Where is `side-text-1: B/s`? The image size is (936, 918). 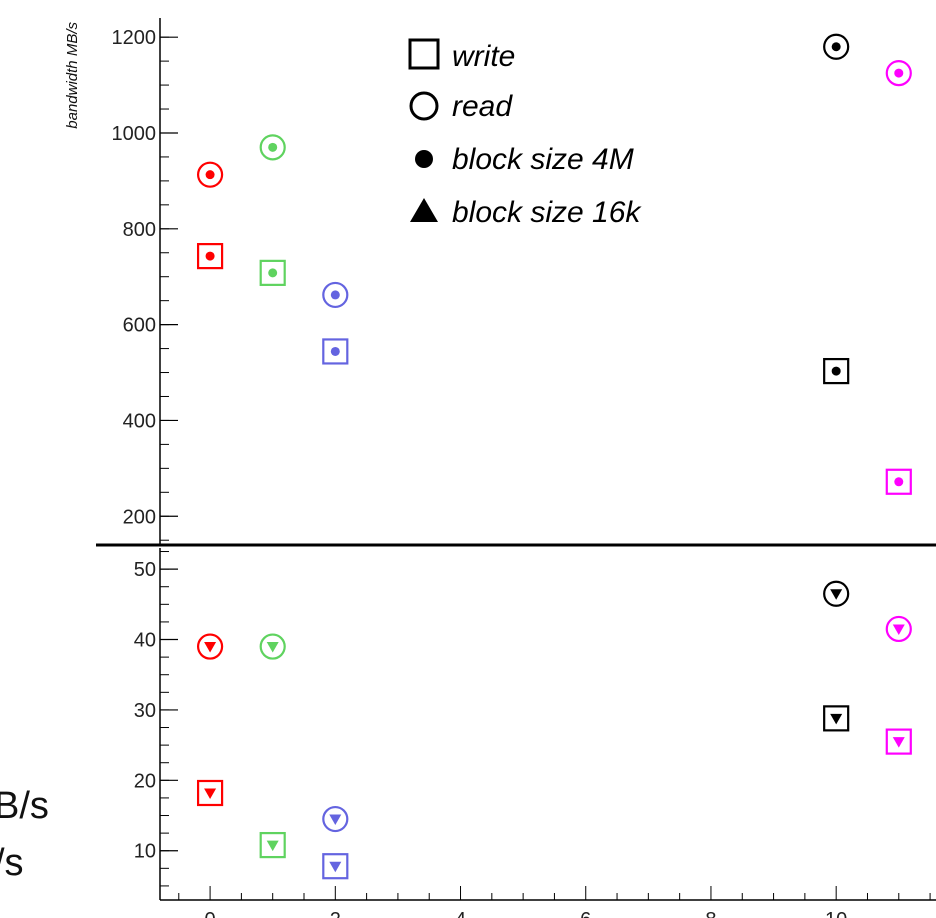 side-text-1: B/s is located at coordinates (24, 806).